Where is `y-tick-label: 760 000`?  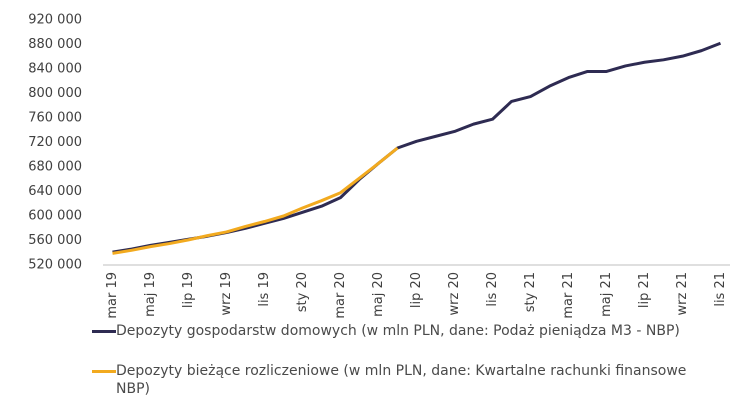
y-tick-label: 760 000 is located at coordinates (55, 118).